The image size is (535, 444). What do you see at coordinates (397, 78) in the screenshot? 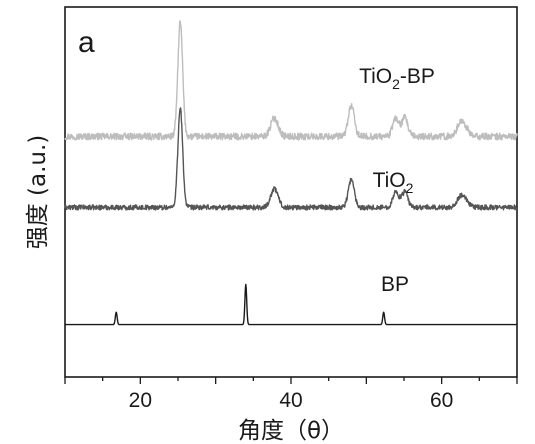
I see `series-label-tio2-bp: TiO2-BP` at bounding box center [397, 78].